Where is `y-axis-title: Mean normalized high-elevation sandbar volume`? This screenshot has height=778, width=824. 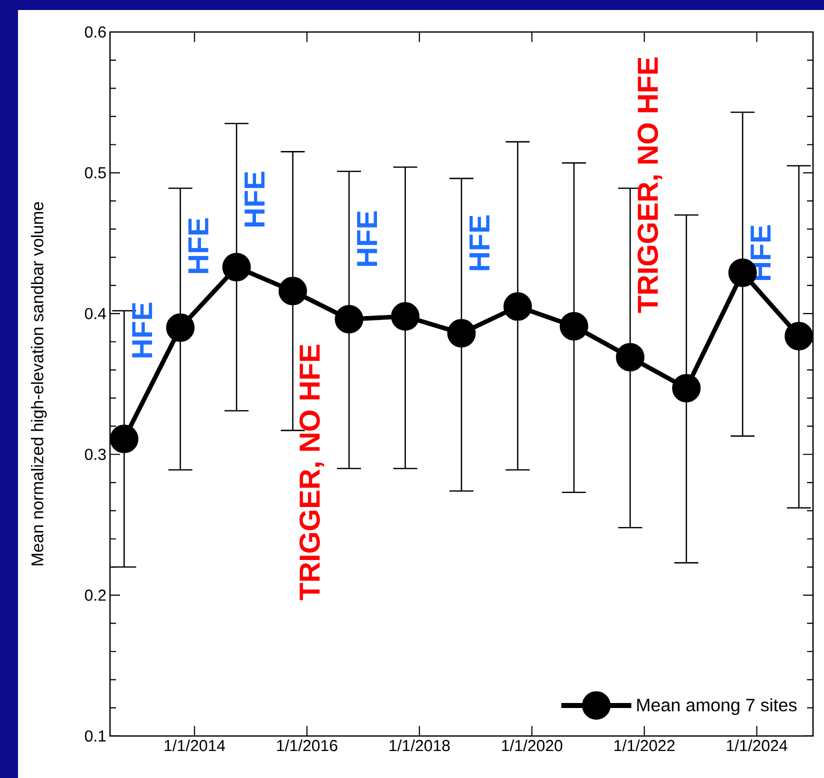 y-axis-title: Mean normalized high-elevation sandbar volume is located at coordinates (38, 384).